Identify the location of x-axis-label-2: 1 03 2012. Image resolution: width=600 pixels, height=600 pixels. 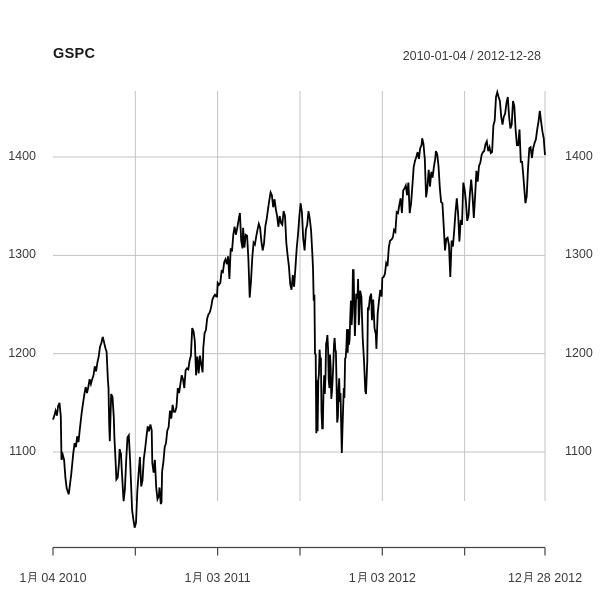
(382, 578).